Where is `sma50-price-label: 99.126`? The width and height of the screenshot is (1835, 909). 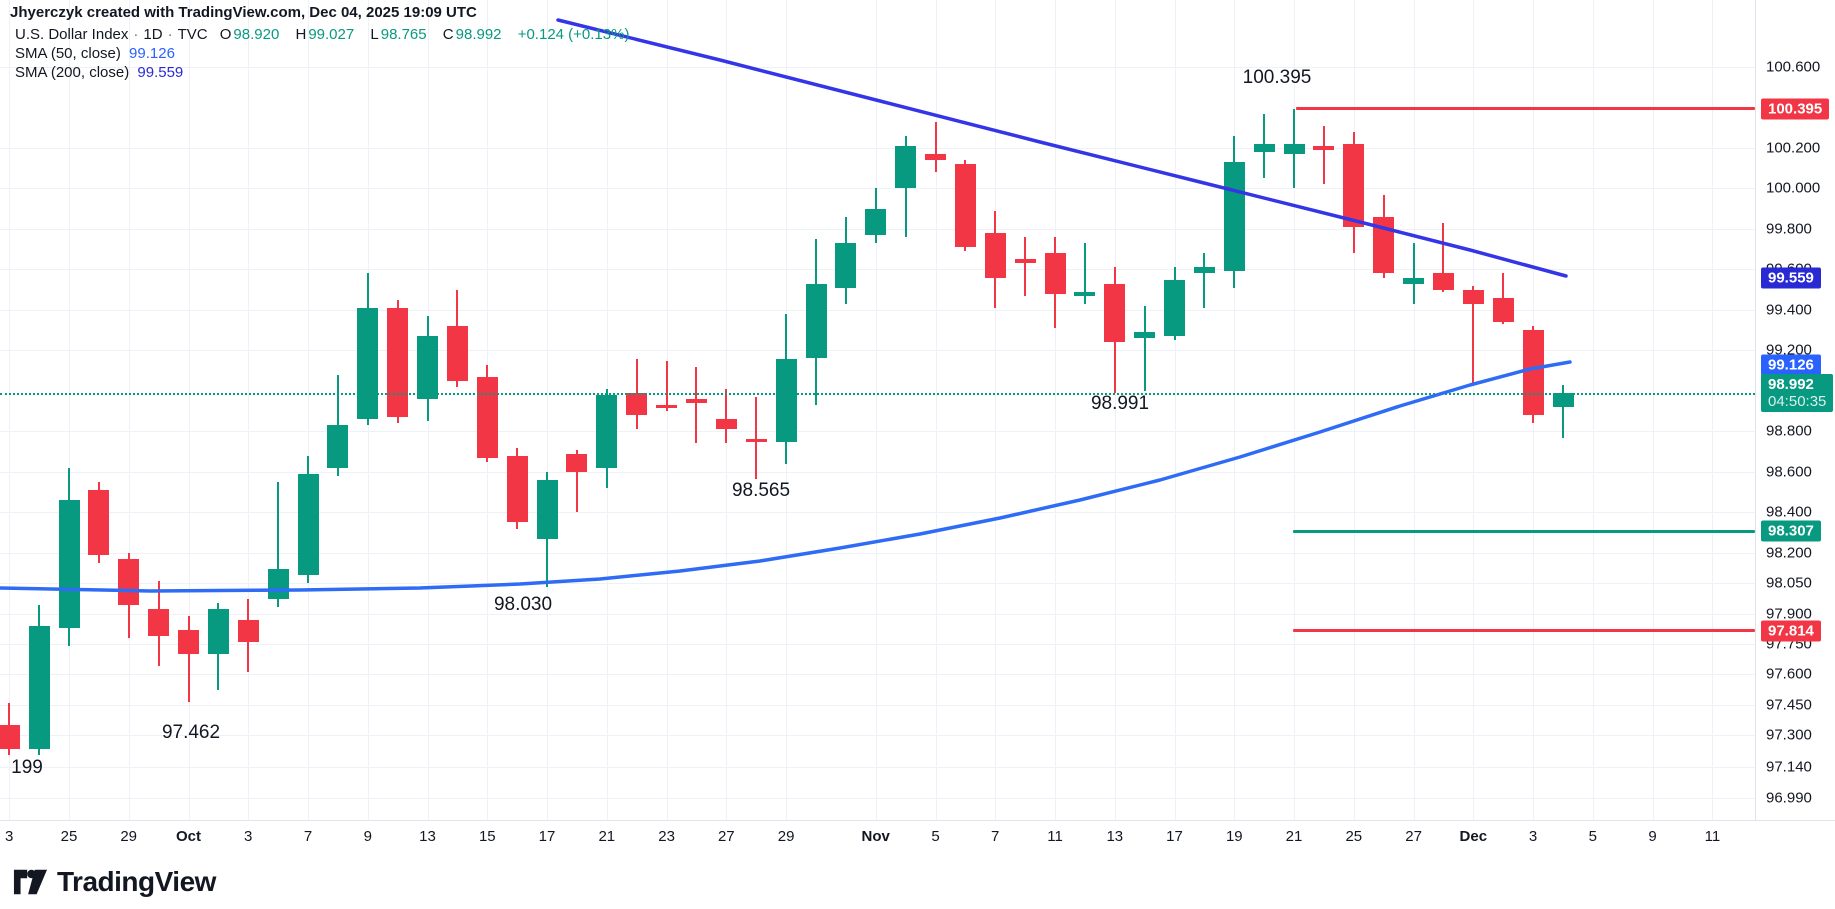
sma50-price-label: 99.126 is located at coordinates (1791, 365).